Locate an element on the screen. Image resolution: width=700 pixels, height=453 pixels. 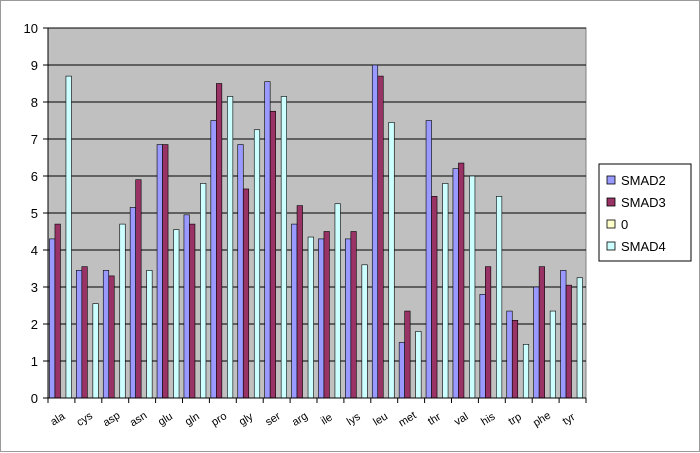
x-tick-label: leu is located at coordinates (380, 419).